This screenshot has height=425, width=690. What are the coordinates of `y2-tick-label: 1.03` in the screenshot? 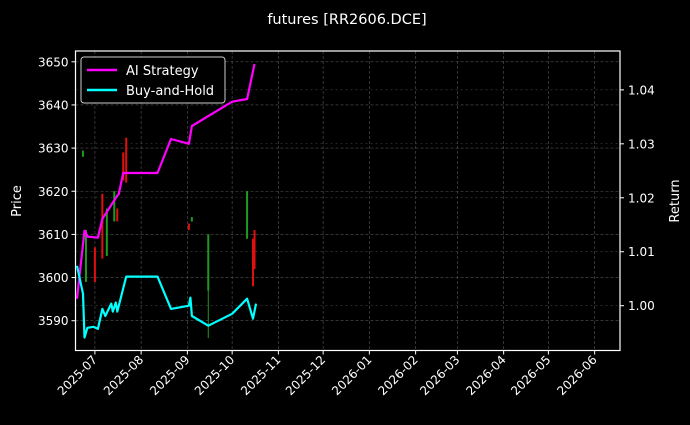 It's located at (641, 144).